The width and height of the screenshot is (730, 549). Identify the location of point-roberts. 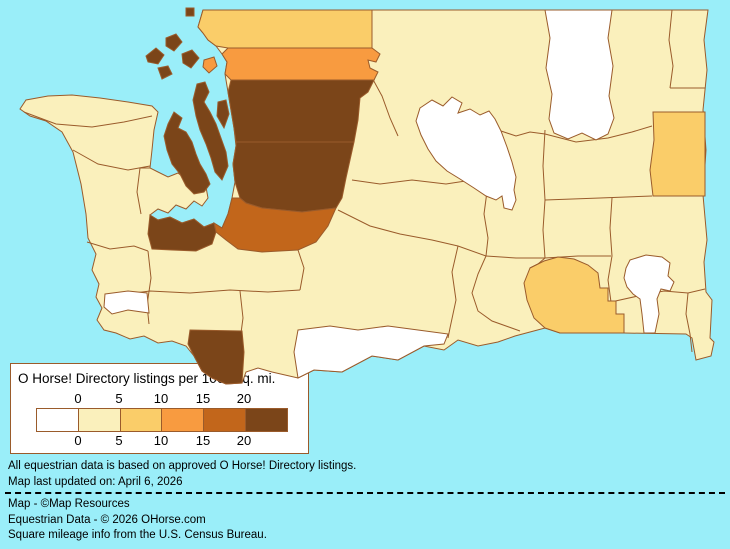
(190, 12).